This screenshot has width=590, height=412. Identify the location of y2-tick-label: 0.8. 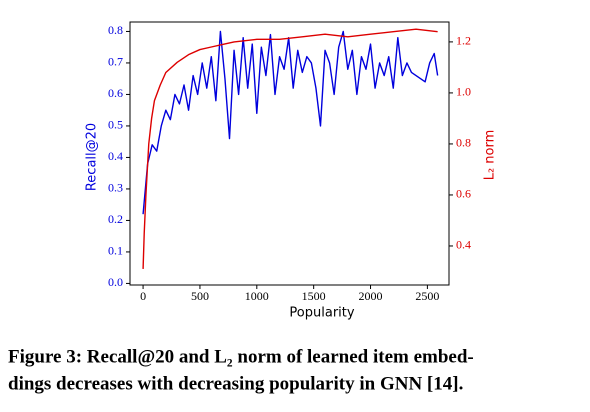
(463, 143).